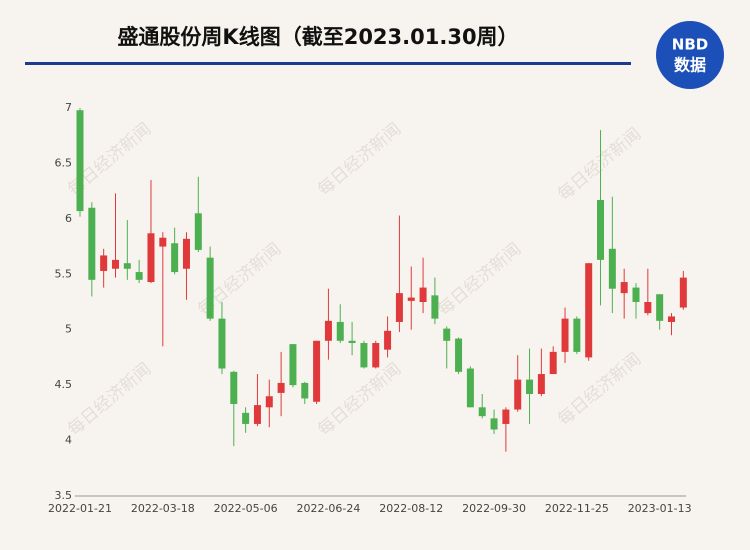 The height and width of the screenshot is (550, 750). I want to click on x-tick-label: 2023-01-13, so click(660, 508).